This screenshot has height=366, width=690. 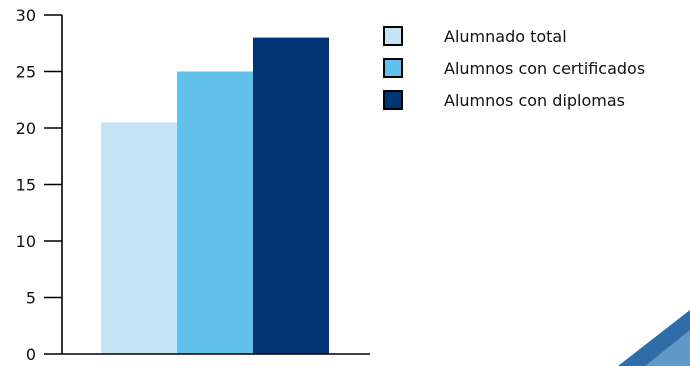 I want to click on y-tick-label: 25, so click(x=26, y=72).